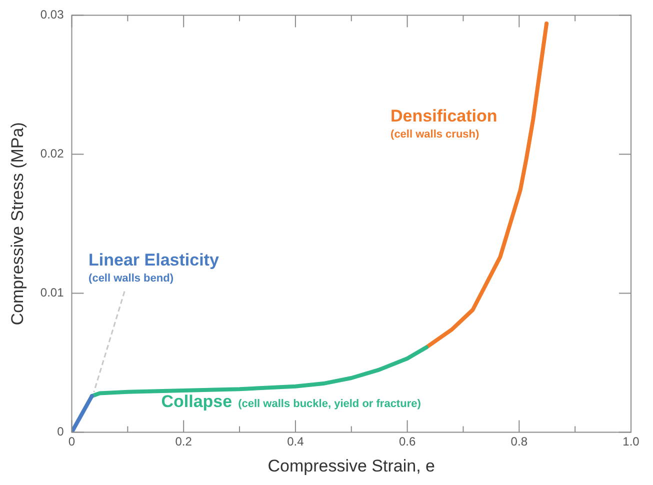 This screenshot has height=485, width=653. I want to click on text: Linear Elasticity, so click(154, 260).